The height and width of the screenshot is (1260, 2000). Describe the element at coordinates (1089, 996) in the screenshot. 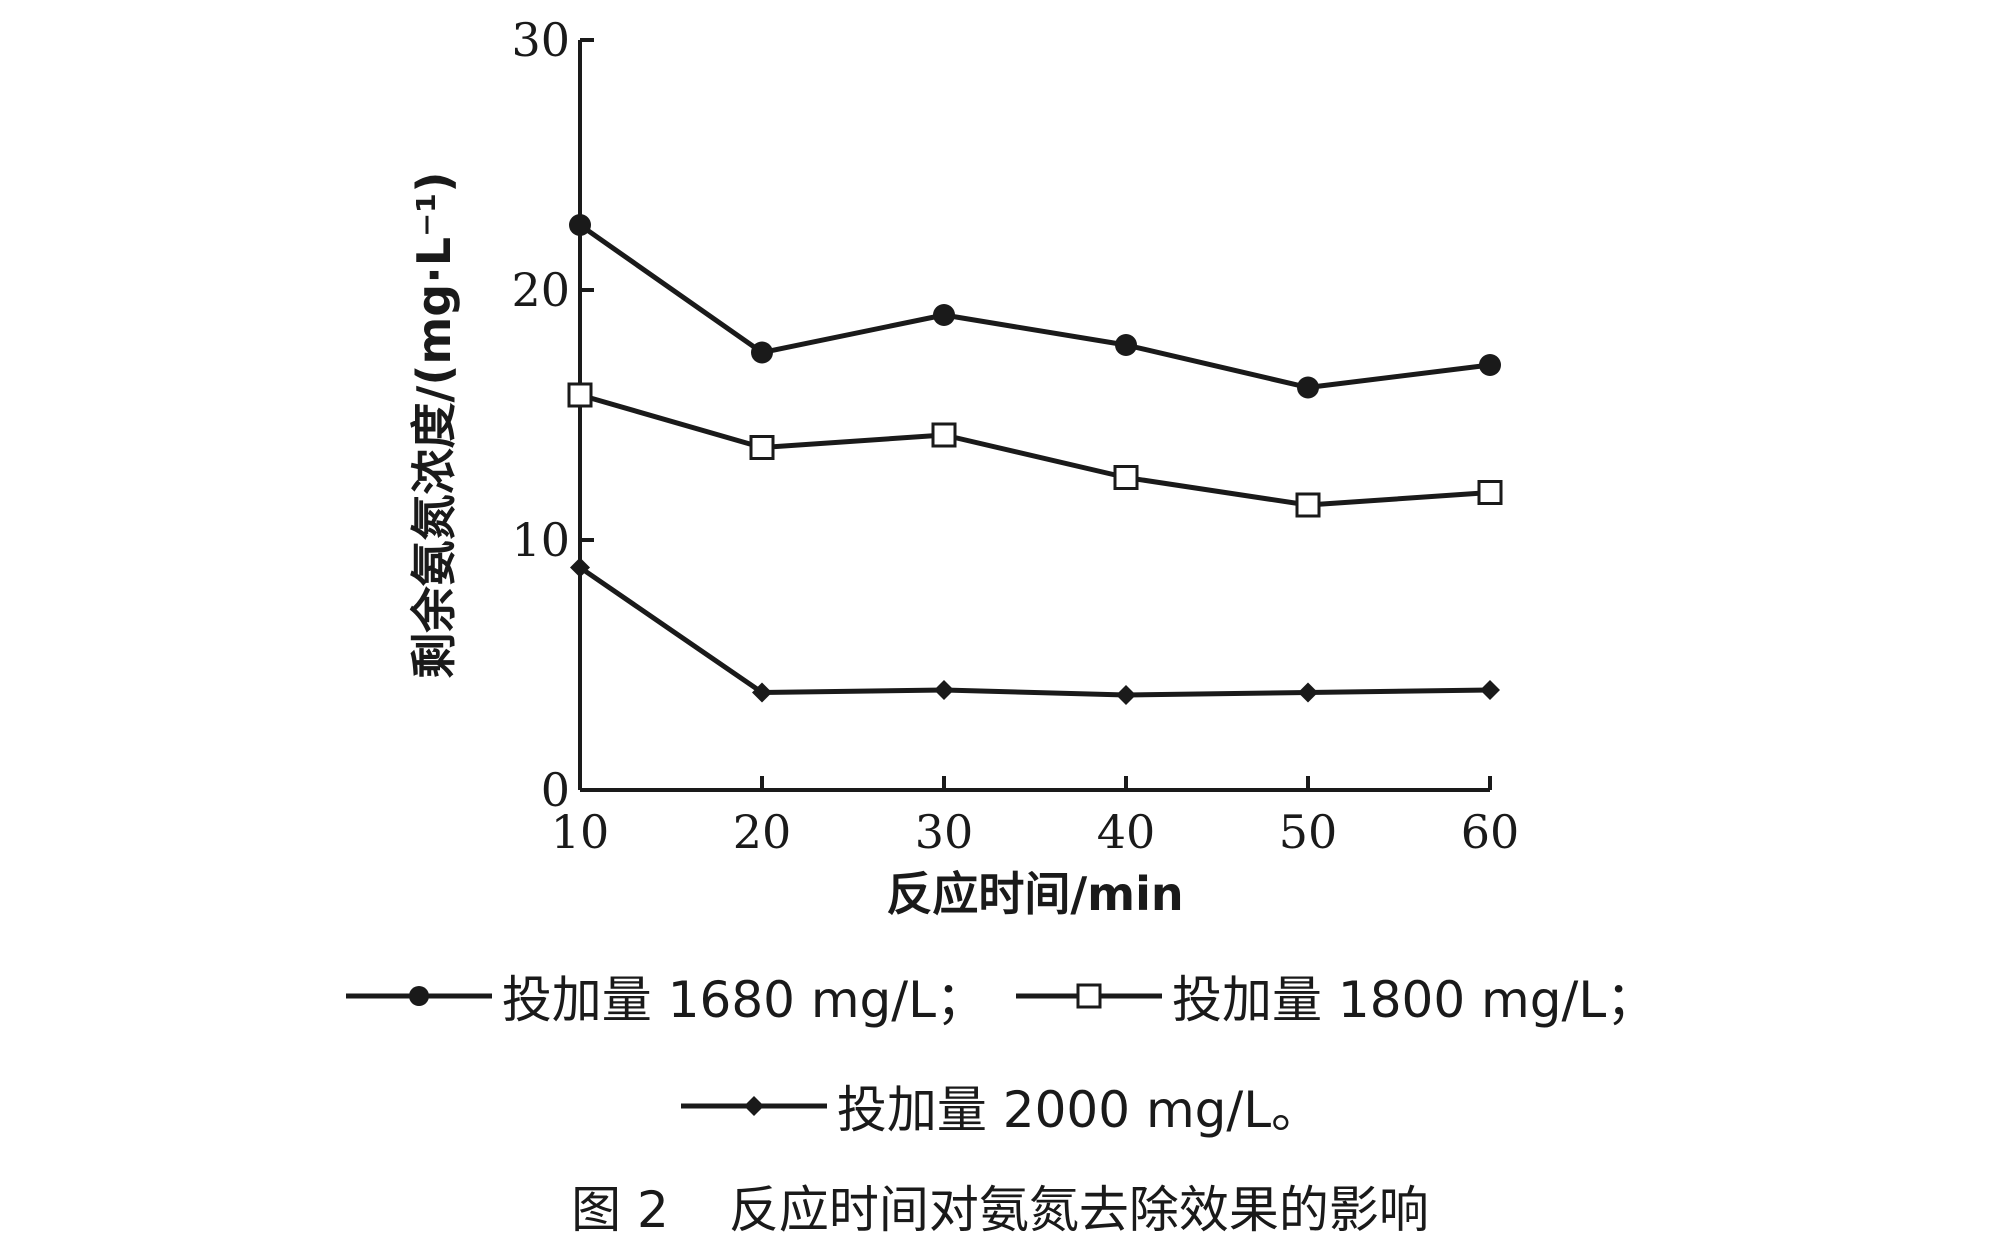

I see `open-square-marker-icon` at that location.